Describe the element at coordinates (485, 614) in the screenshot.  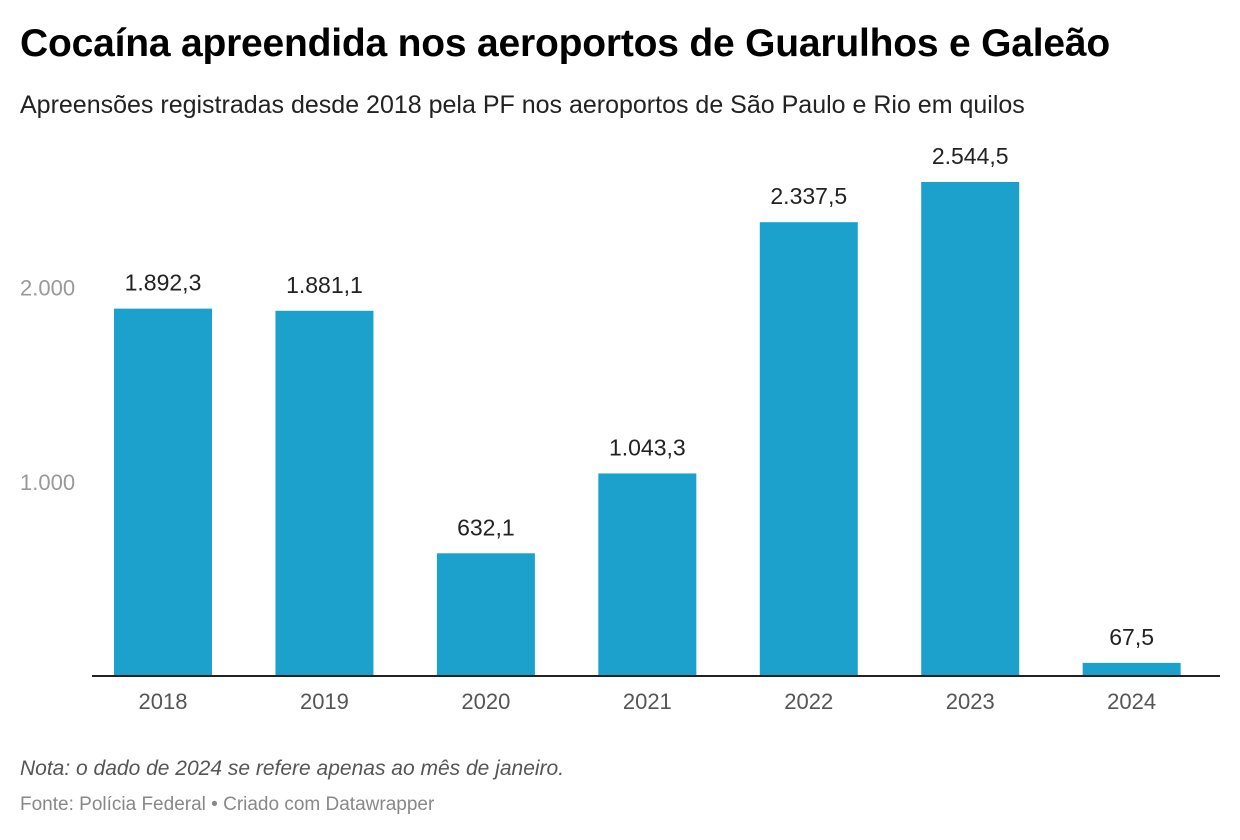
I see `bar-2020` at that location.